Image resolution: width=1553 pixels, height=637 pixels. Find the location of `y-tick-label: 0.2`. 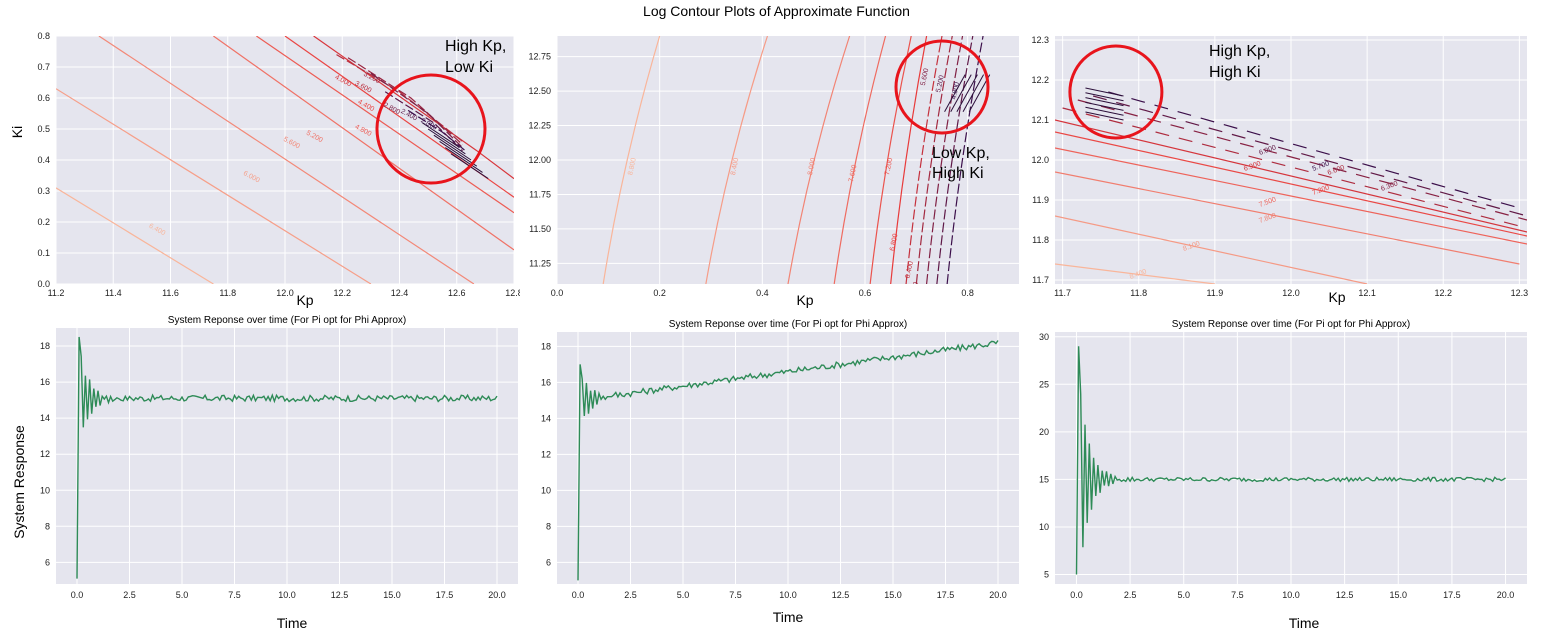

y-tick-label: 0.2 is located at coordinates (43, 222).